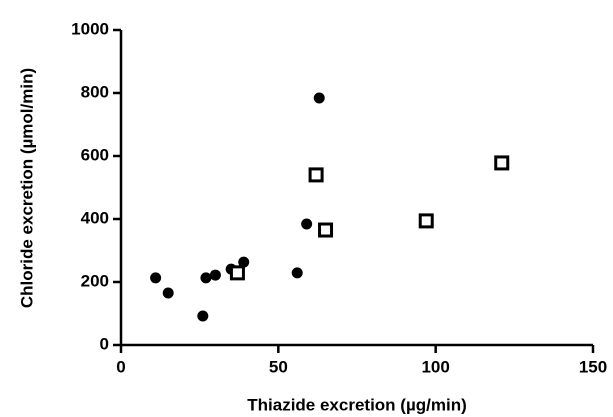 This screenshot has height=417, width=613. What do you see at coordinates (435, 366) in the screenshot?
I see `x-tick-label: 100` at bounding box center [435, 366].